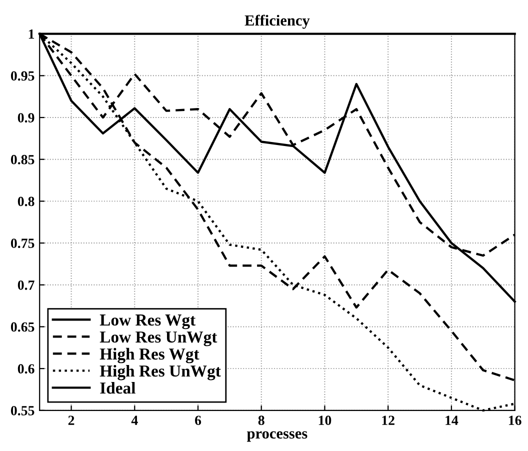  Describe the element at coordinates (26, 369) in the screenshot. I see `y-tick-label: 0.6` at that location.